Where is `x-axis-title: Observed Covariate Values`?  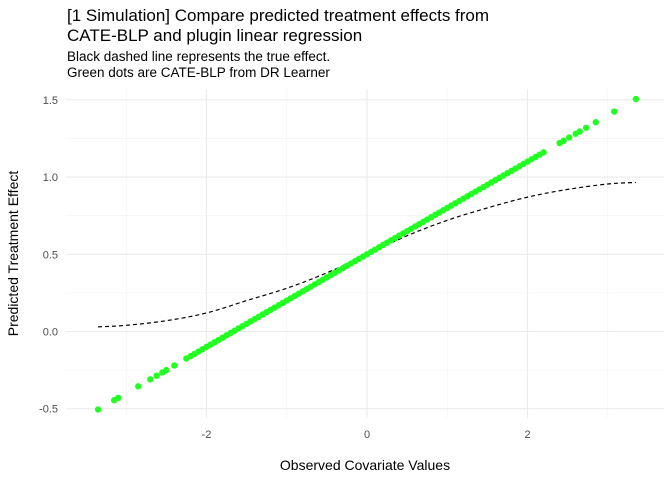 x-axis-title: Observed Covariate Values is located at coordinates (365, 465).